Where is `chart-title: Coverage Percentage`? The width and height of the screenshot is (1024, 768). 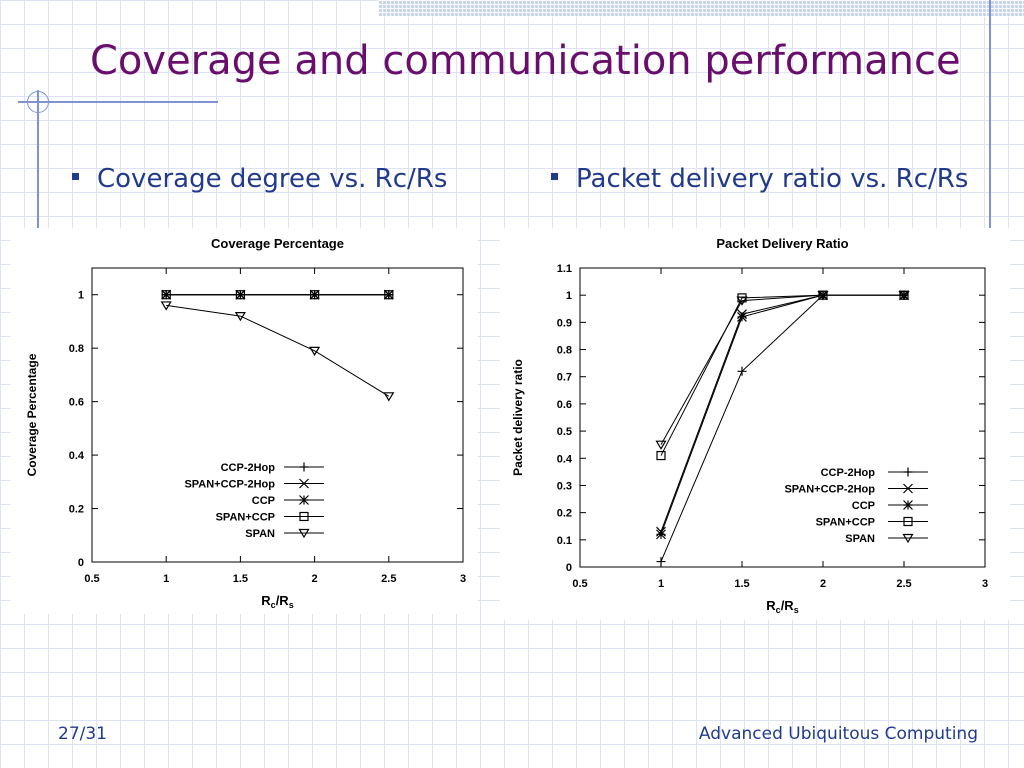
chart-title: Coverage Percentage is located at coordinates (277, 243).